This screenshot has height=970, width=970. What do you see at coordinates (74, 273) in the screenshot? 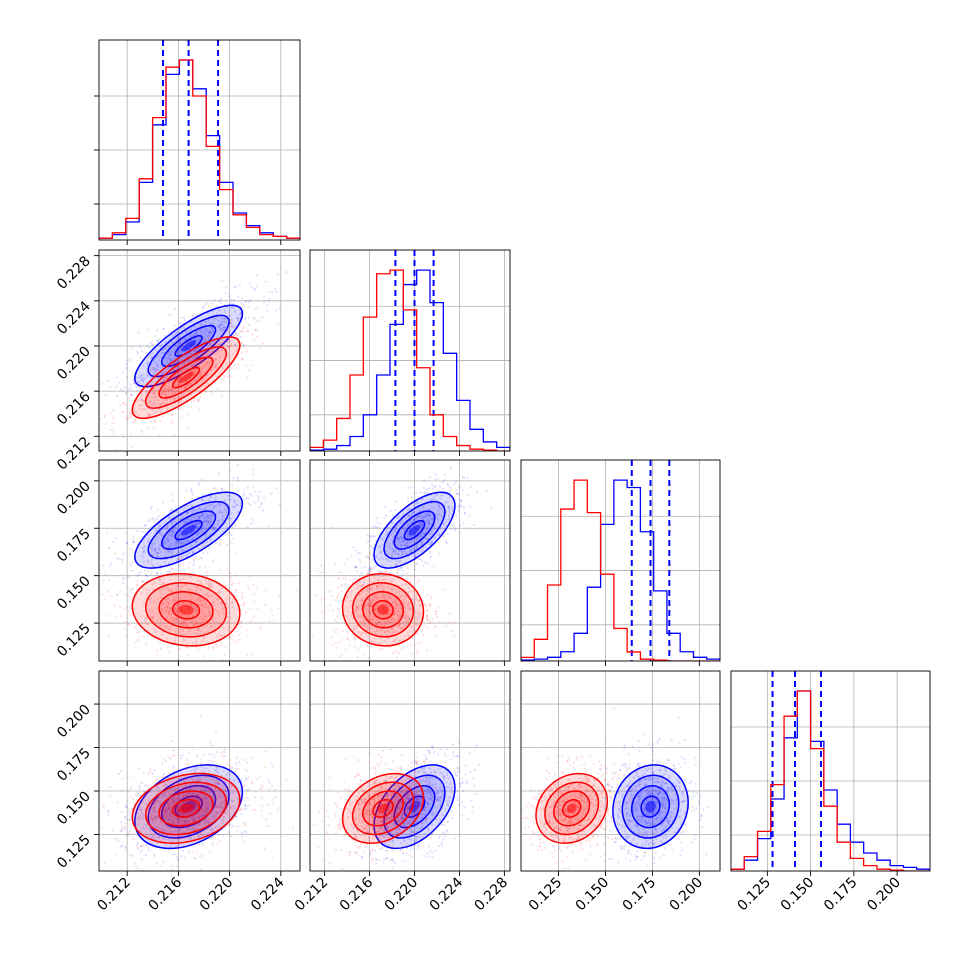
I see `y-tick-label: 0.228` at bounding box center [74, 273].